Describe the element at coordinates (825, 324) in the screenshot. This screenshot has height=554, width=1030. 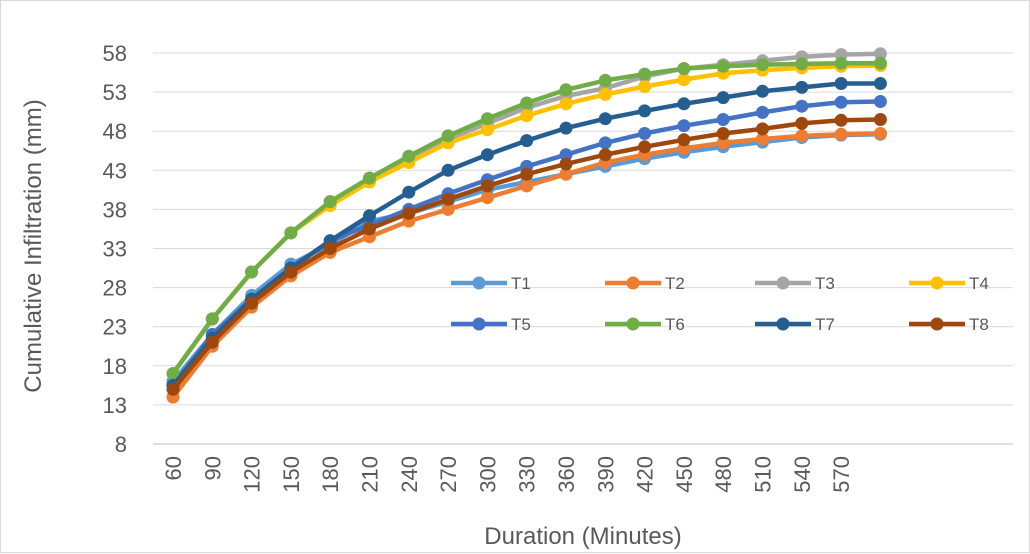
I see `legend-label: T7` at that location.